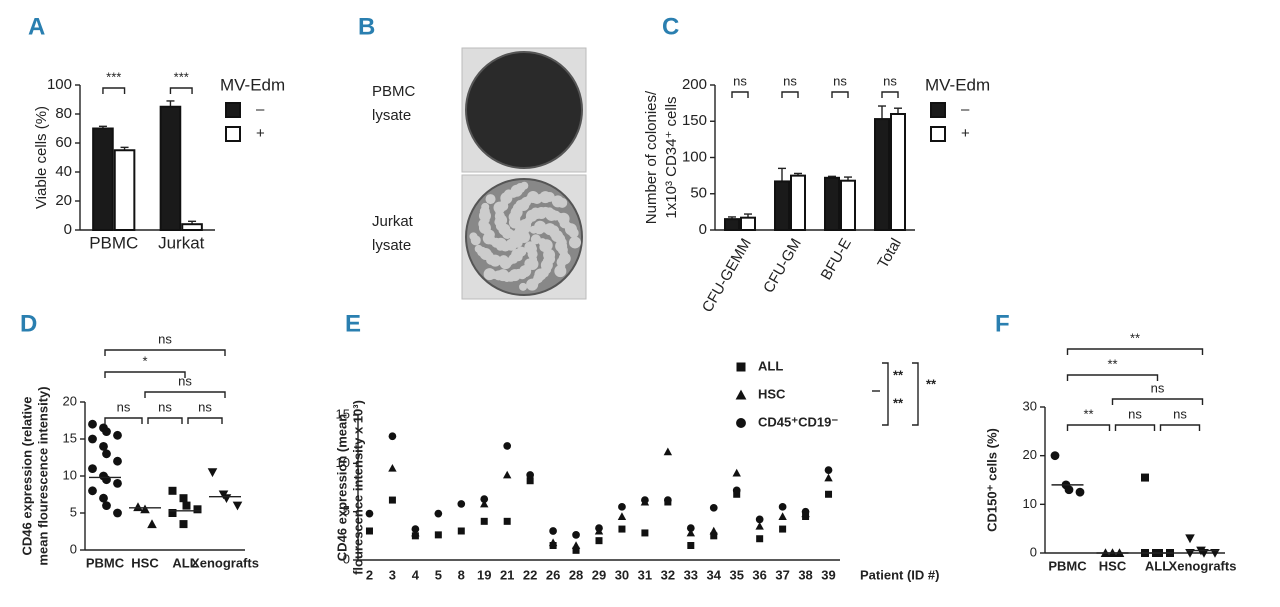 The width and height of the screenshot is (1280, 607). I want to click on y-tick-label: 80, so click(63, 113).